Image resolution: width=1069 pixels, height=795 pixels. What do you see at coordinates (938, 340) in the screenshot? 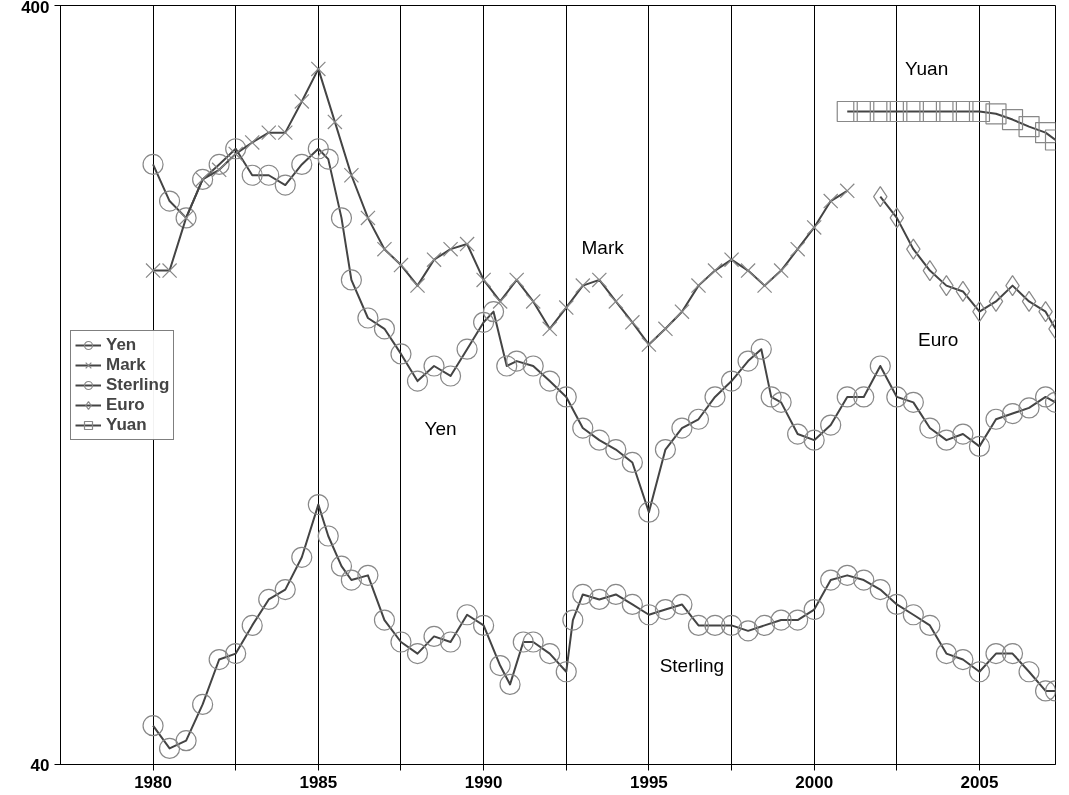
I see `annotation: Euro` at bounding box center [938, 340].